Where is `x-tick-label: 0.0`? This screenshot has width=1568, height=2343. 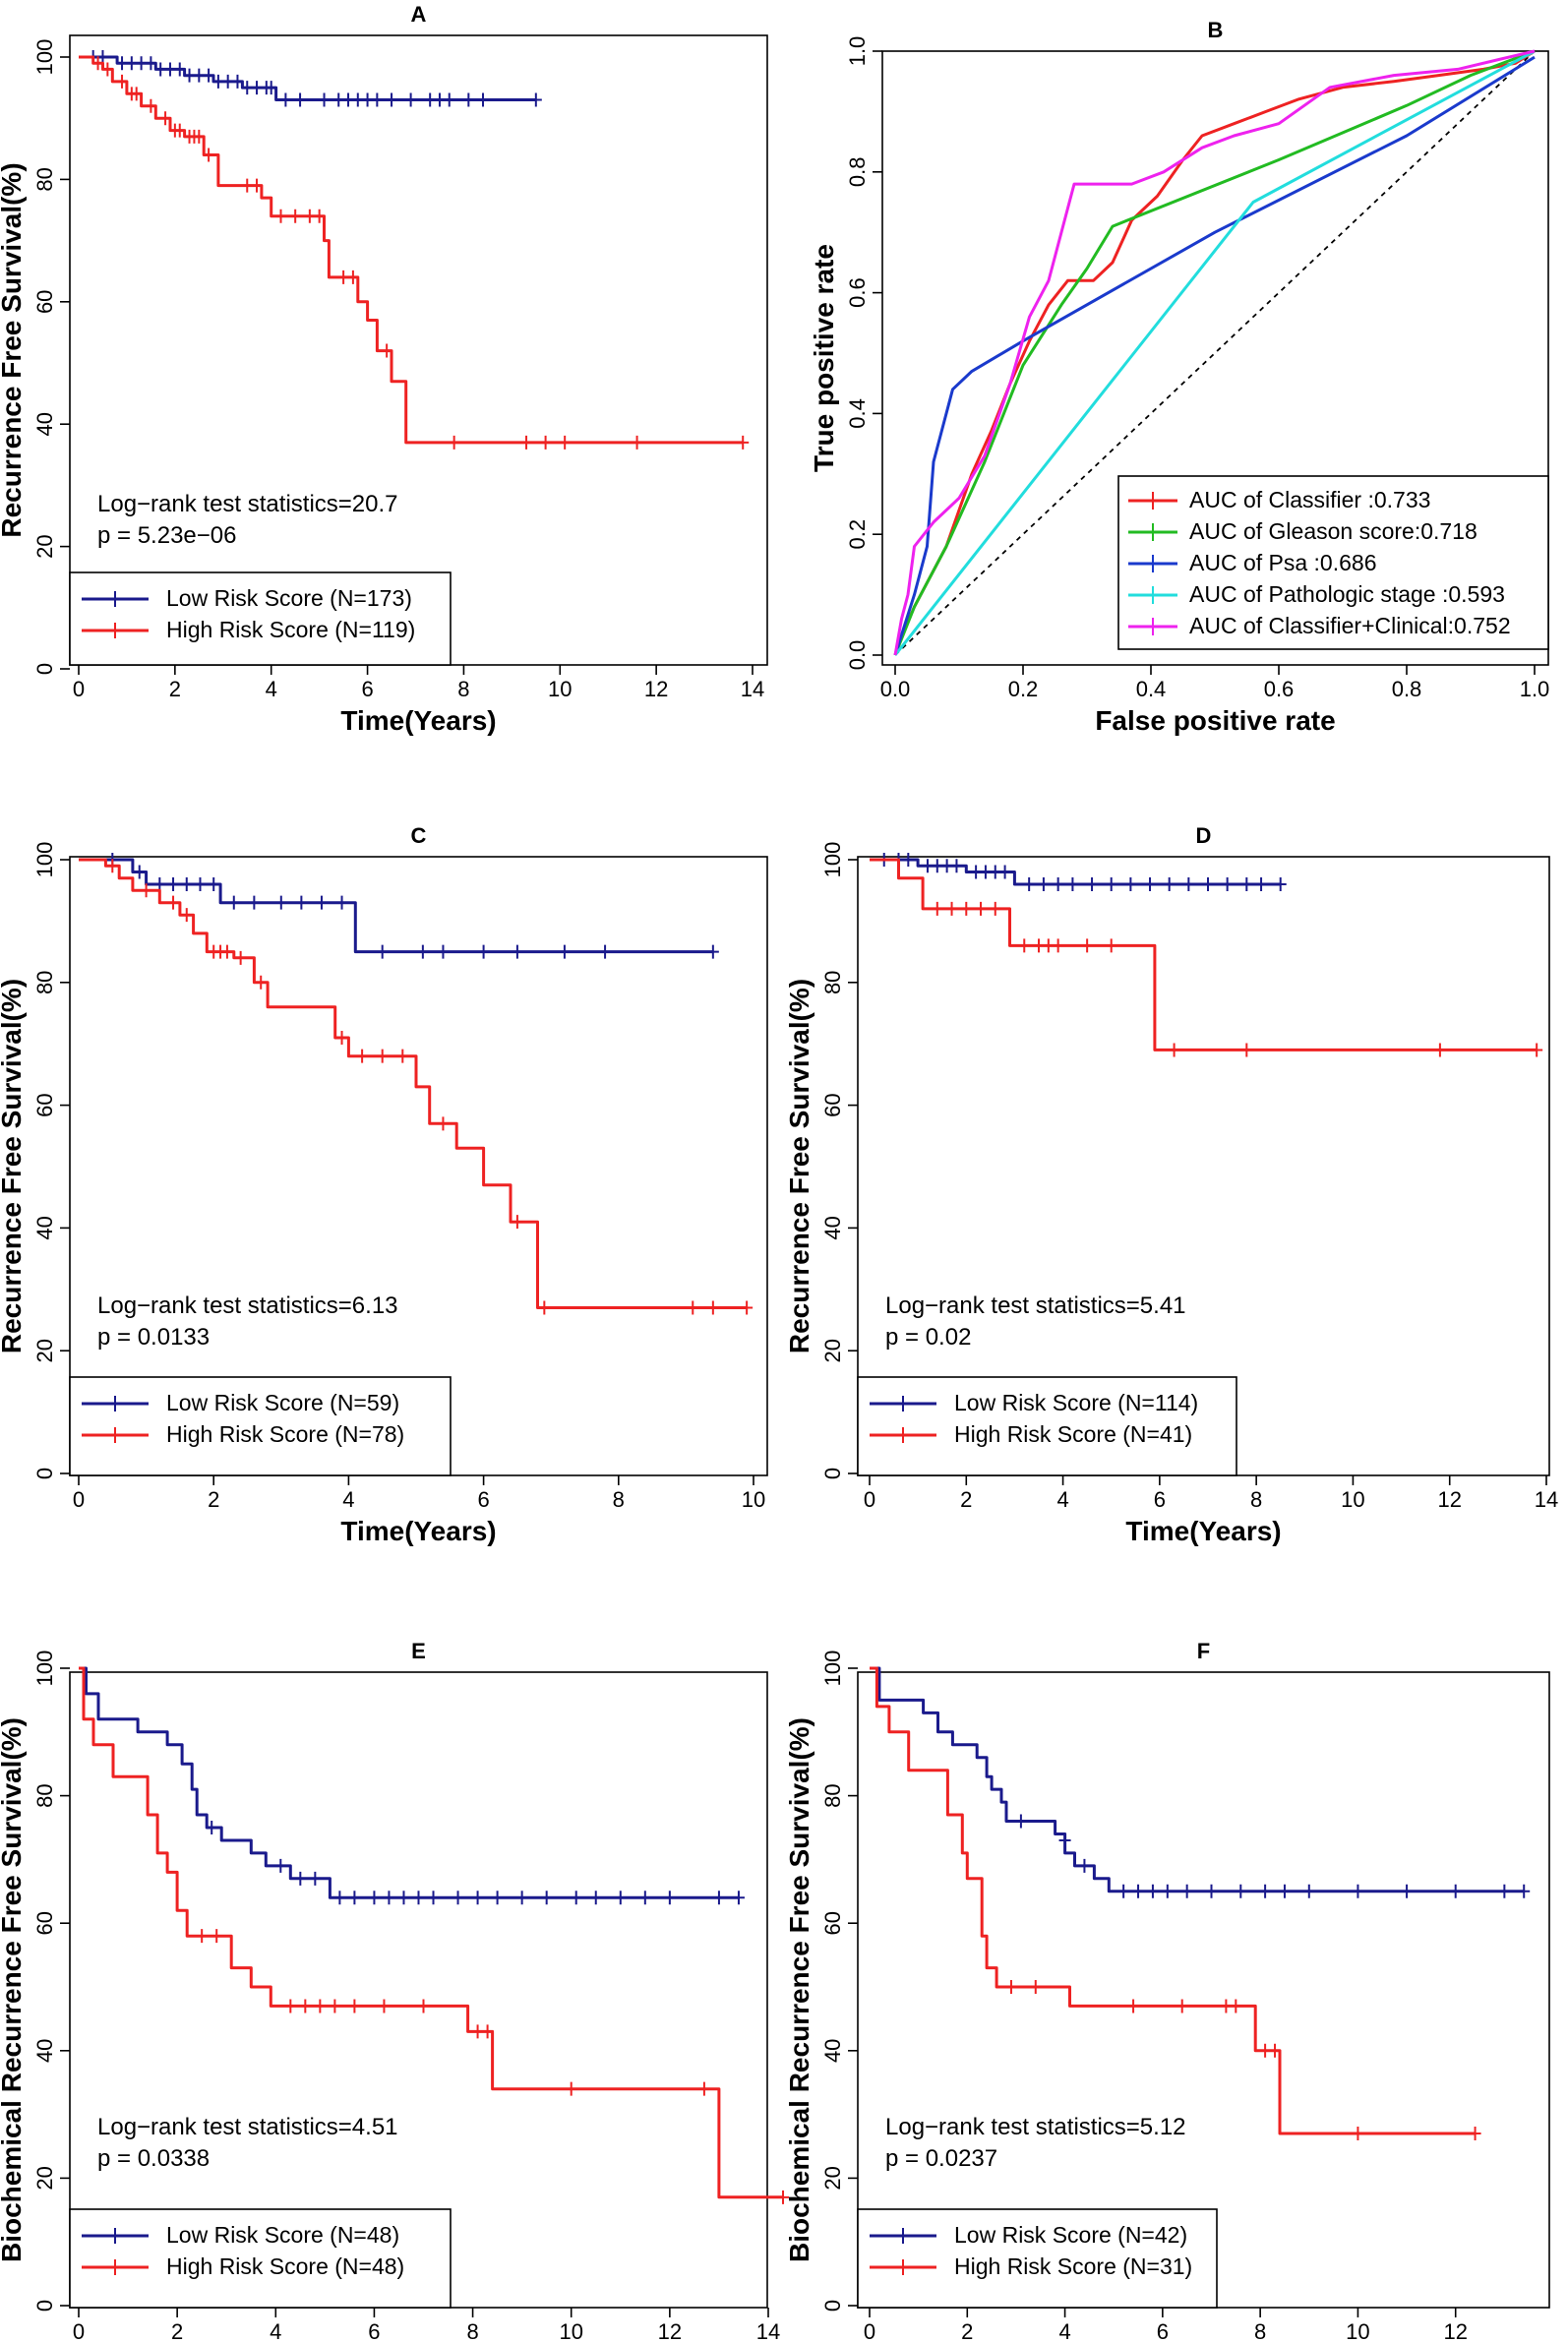
x-tick-label: 0.0 is located at coordinates (896, 689).